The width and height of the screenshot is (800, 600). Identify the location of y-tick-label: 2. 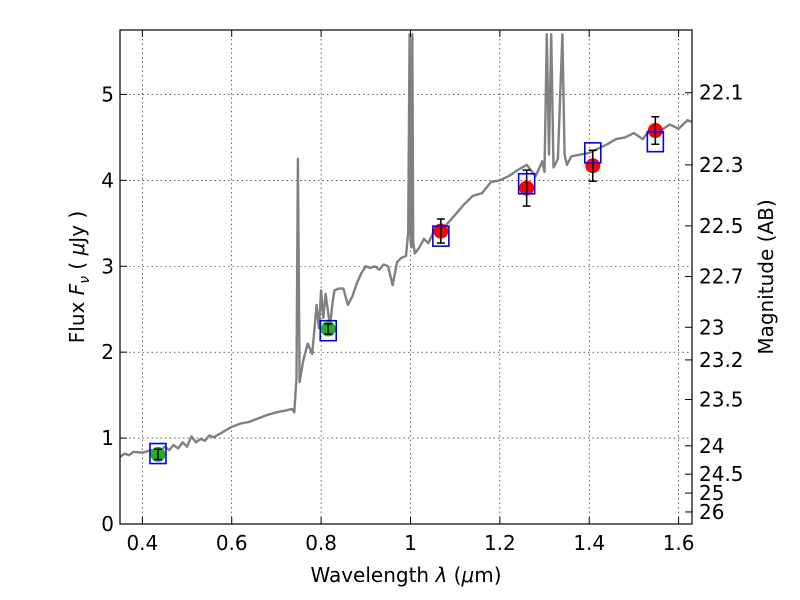
(107, 352).